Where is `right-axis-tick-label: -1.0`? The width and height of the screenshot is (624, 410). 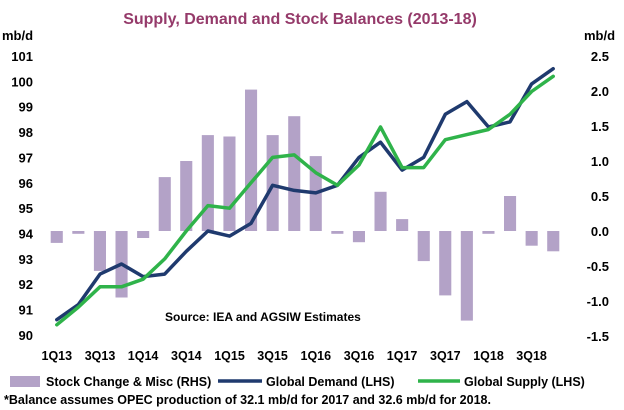 right-axis-tick-label: -1.0 is located at coordinates (598, 301).